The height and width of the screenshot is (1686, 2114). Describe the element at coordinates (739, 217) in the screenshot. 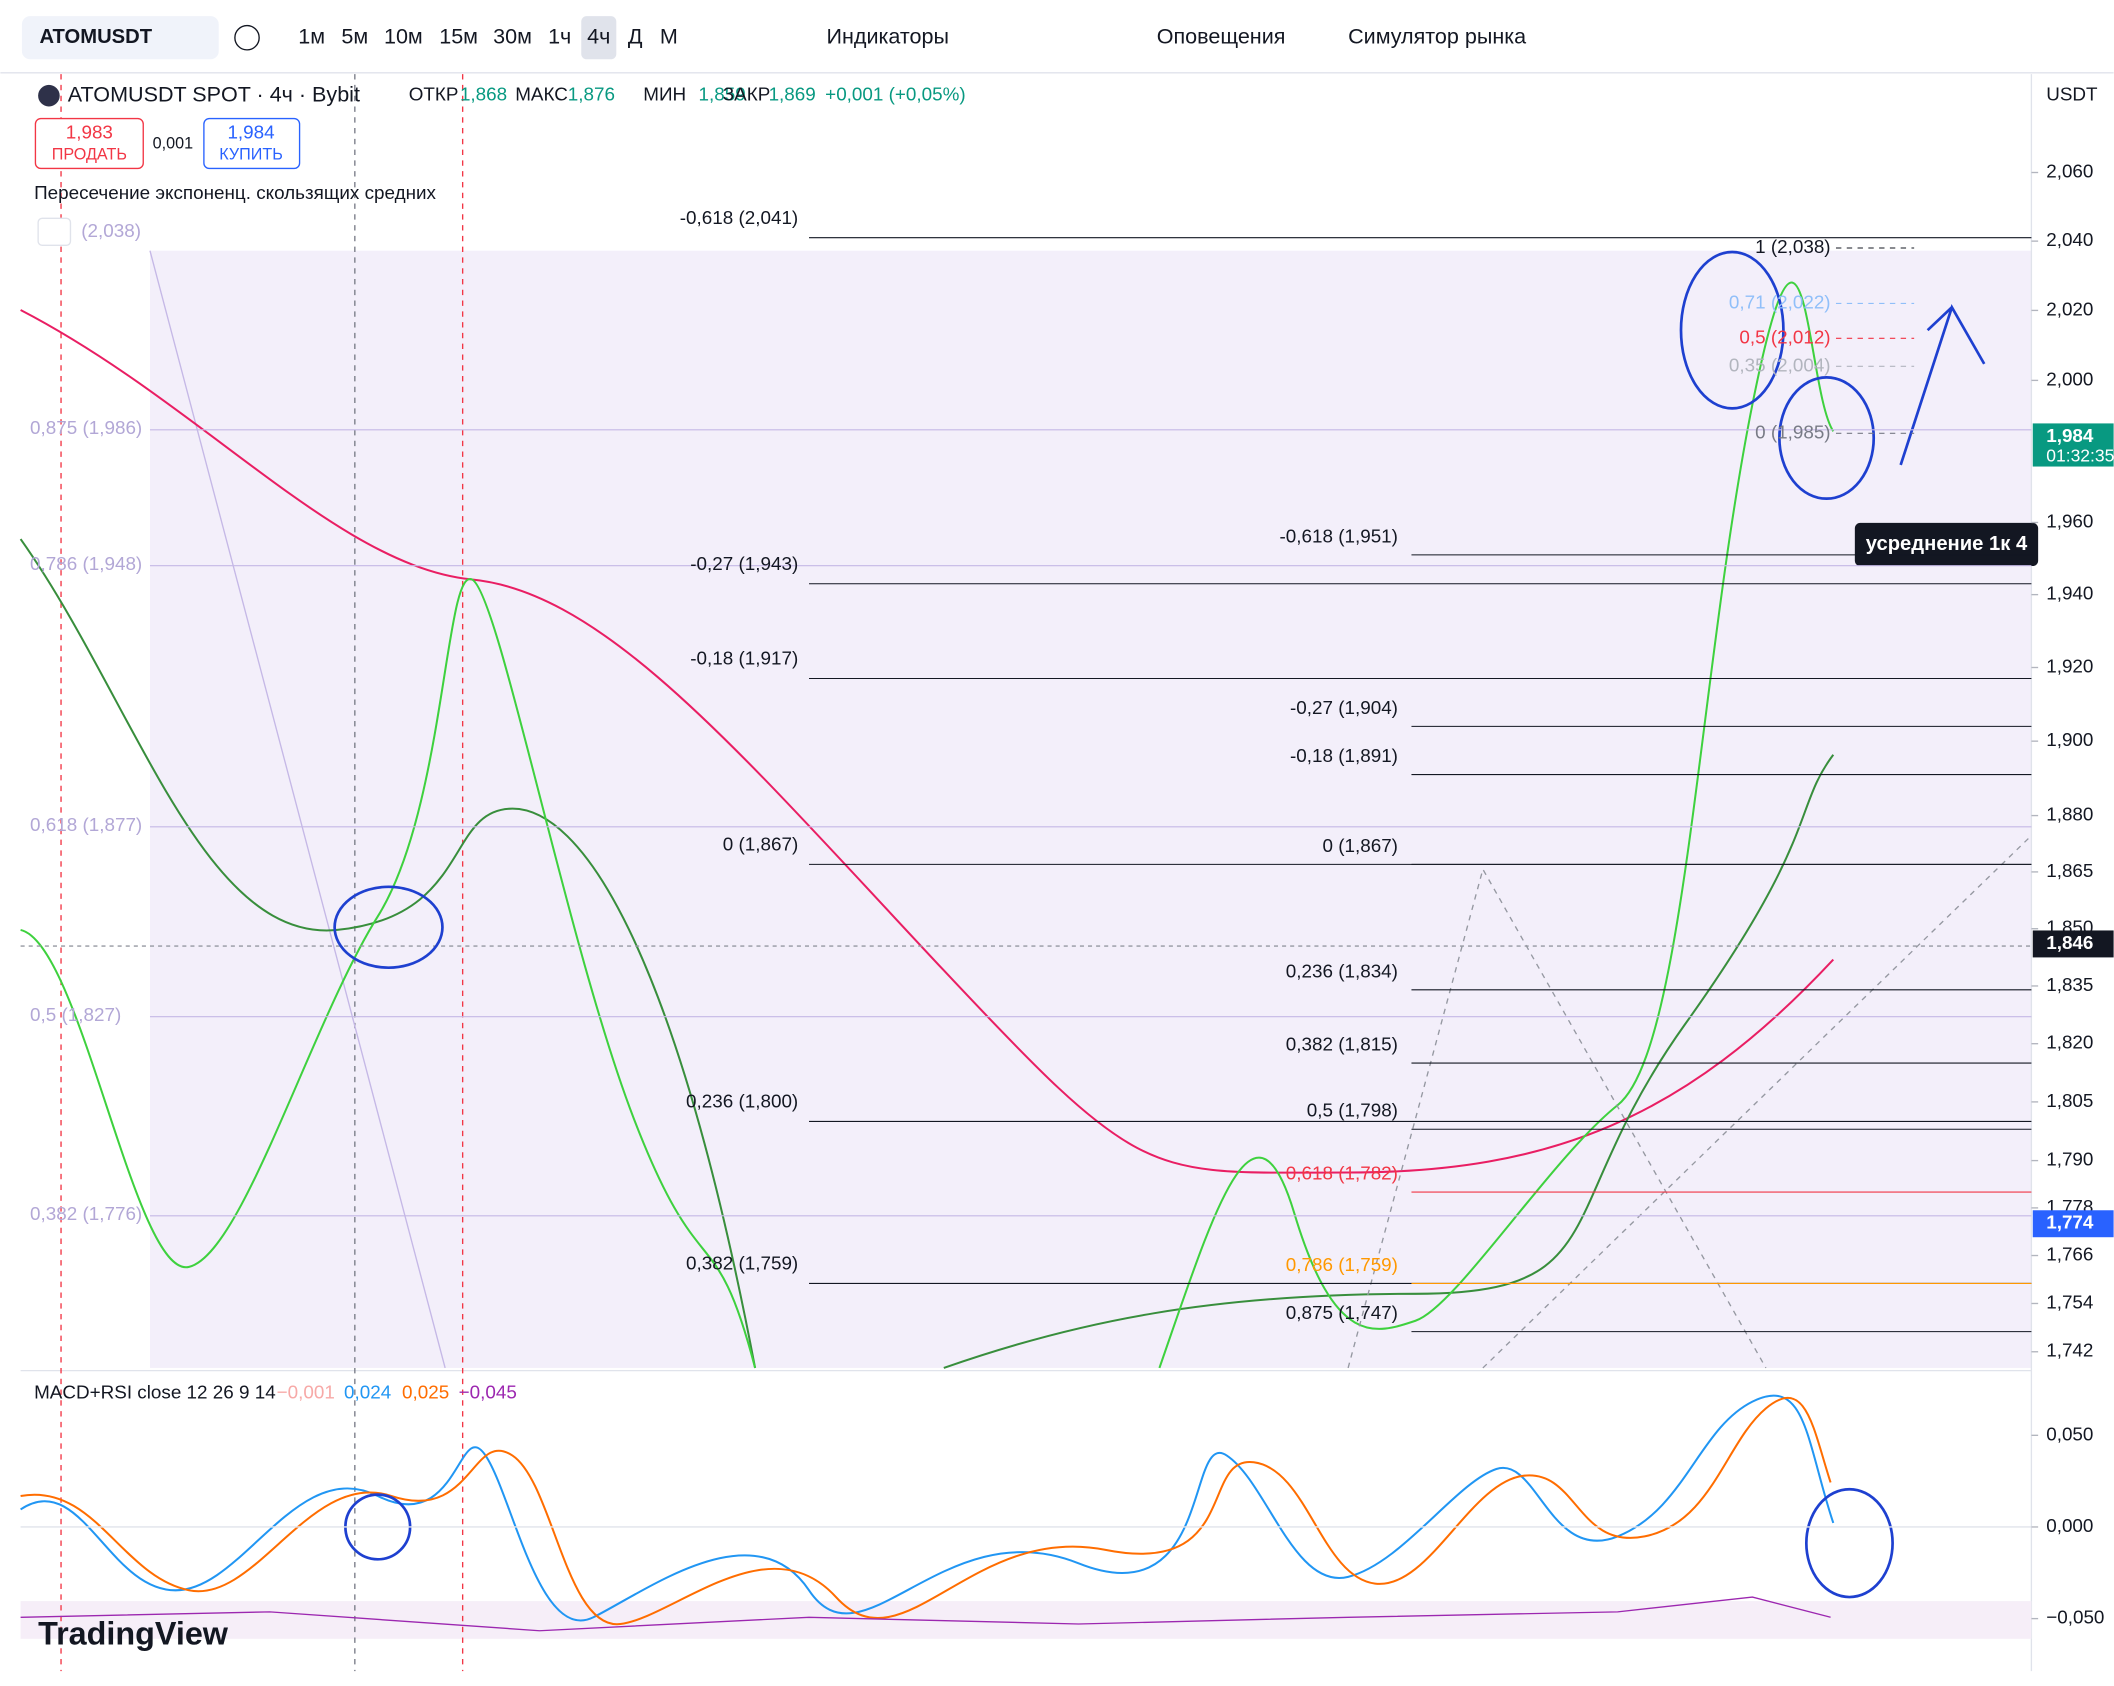

I see `fib-label: -0,618 (2,041)` at that location.